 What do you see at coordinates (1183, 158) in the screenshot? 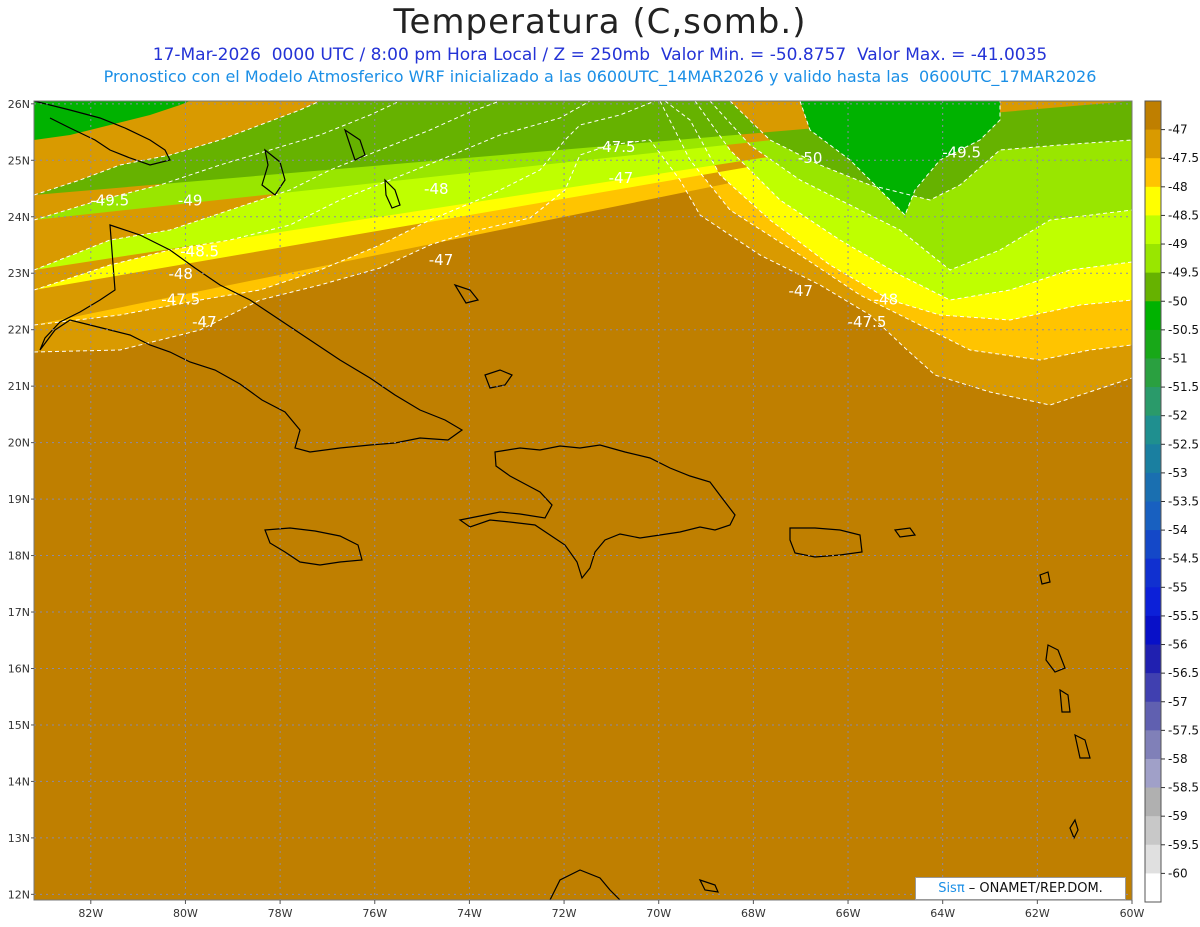
I see `colorbar-label: -47.5` at bounding box center [1183, 158].